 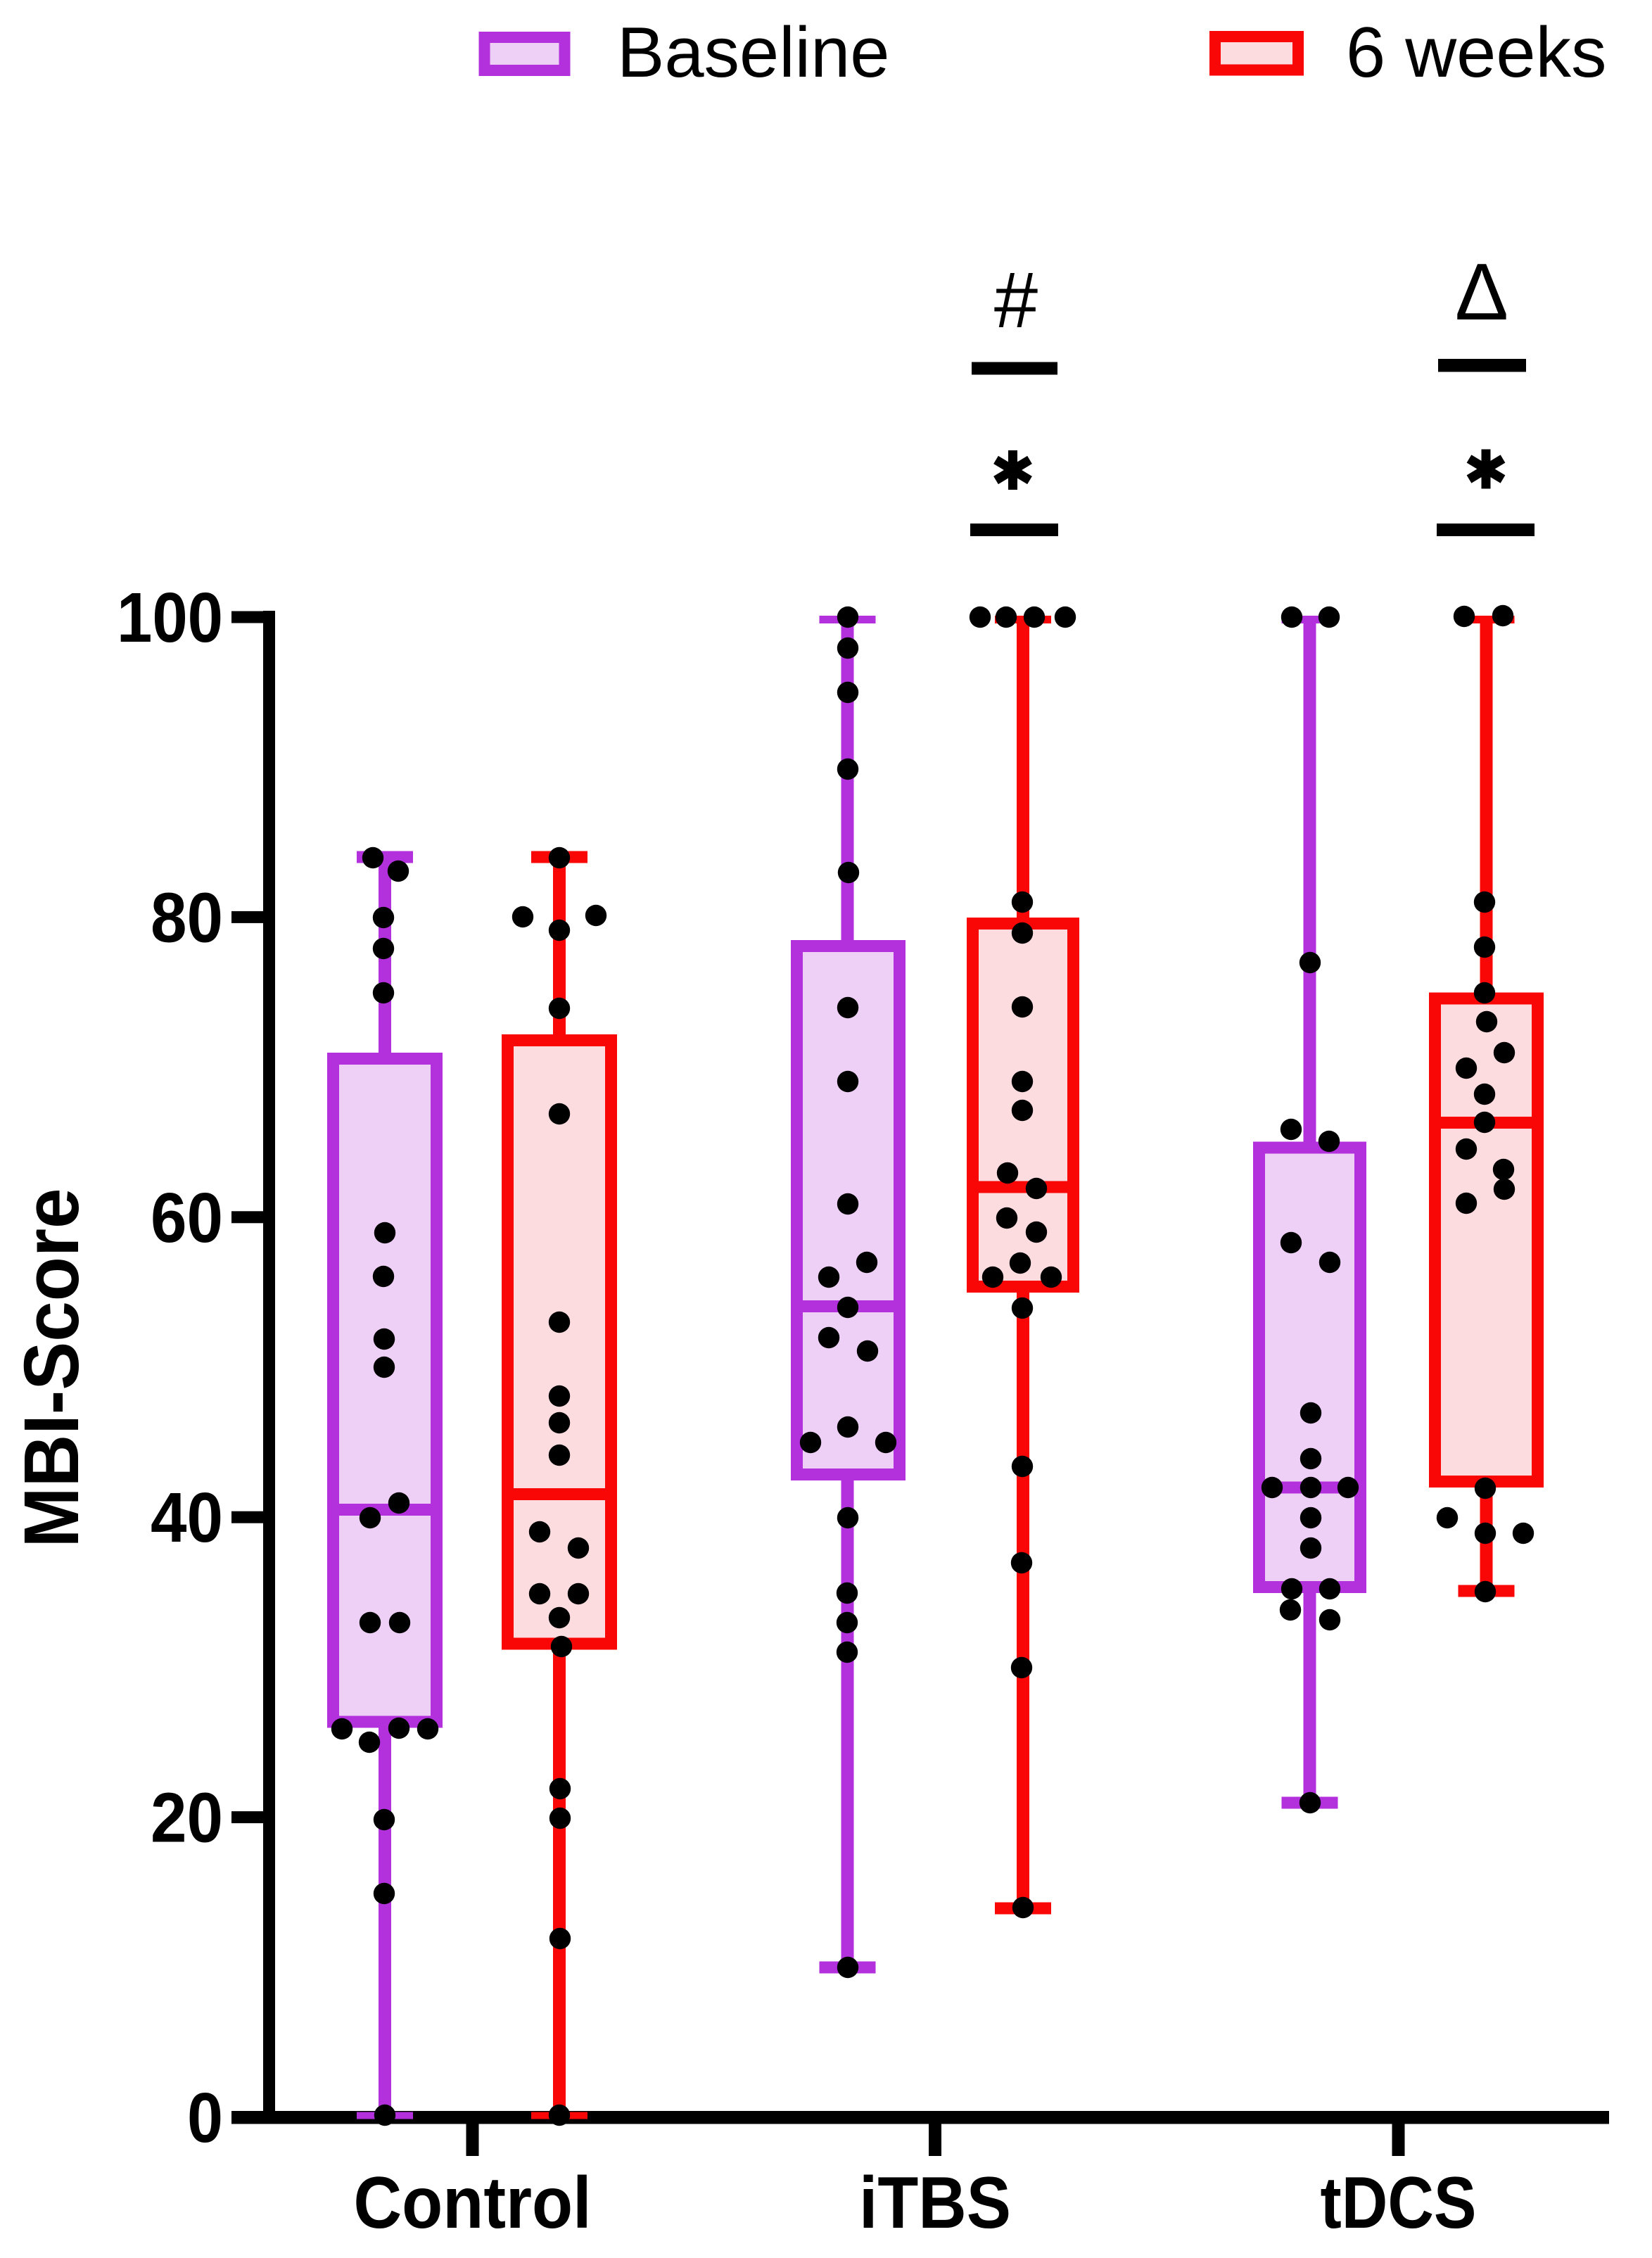 I want to click on svg-text: 100, so click(x=170, y=617).